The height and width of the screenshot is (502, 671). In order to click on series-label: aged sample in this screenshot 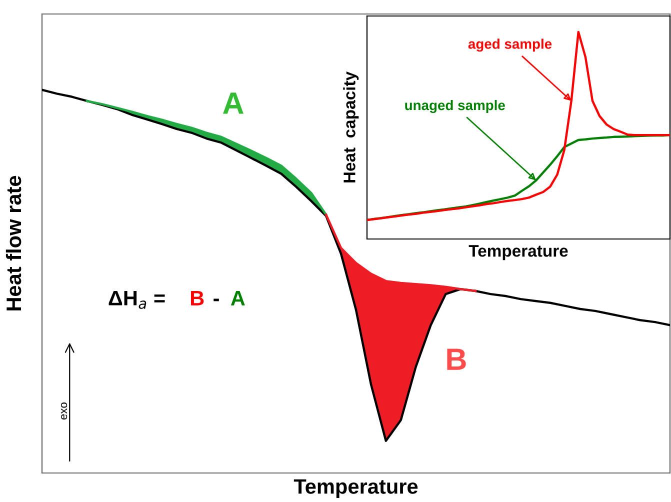, I will do `click(510, 45)`.